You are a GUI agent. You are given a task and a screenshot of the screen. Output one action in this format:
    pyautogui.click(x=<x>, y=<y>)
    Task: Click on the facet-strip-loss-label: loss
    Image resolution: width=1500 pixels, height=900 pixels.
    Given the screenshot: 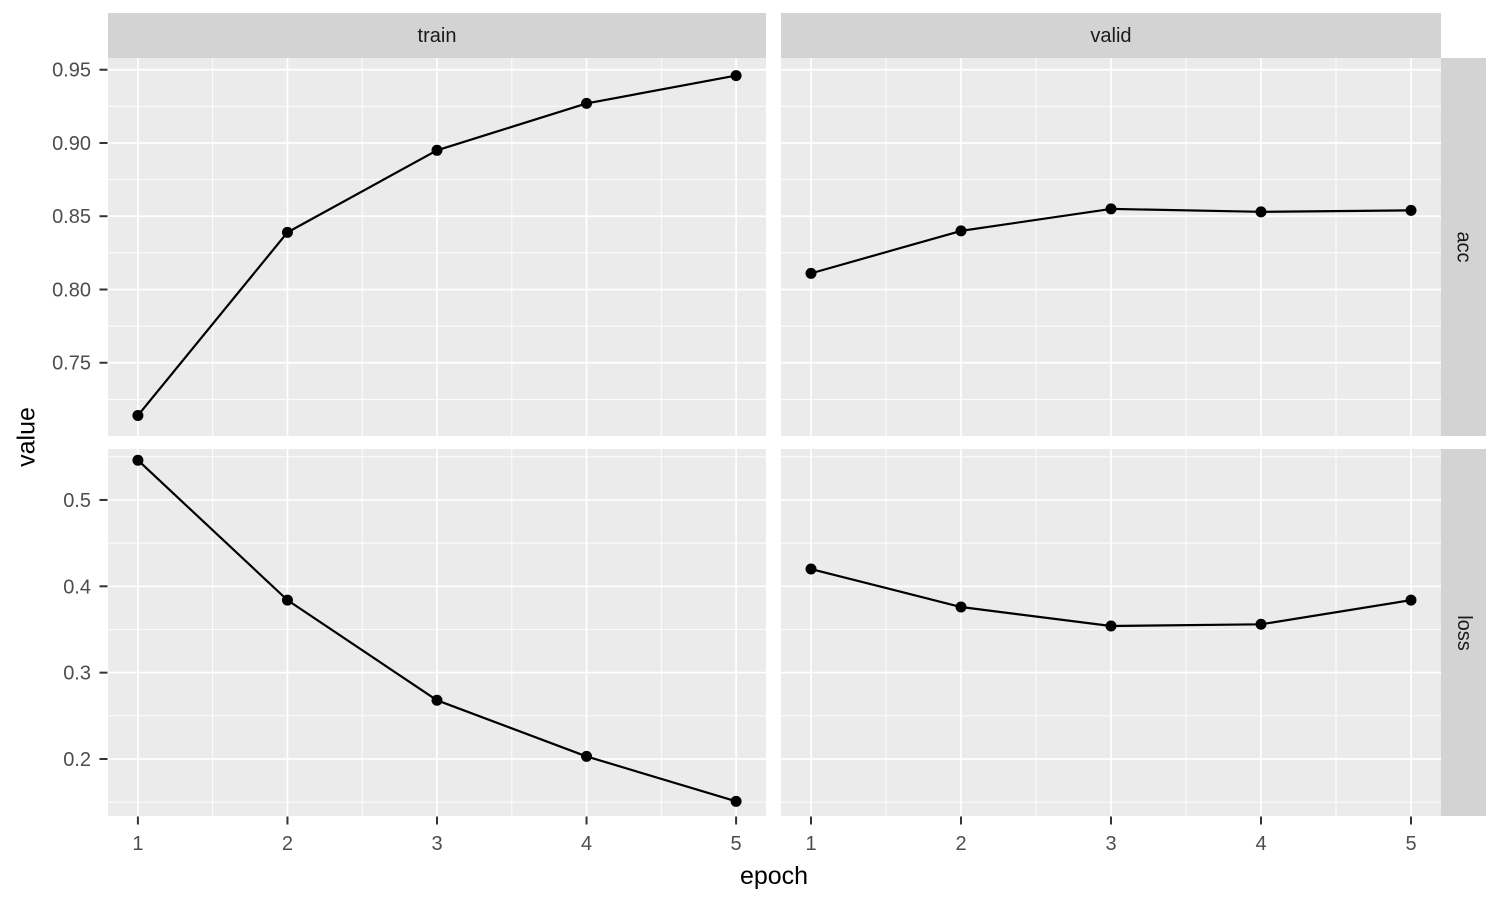 What is the action you would take?
    pyautogui.click(x=1463, y=632)
    